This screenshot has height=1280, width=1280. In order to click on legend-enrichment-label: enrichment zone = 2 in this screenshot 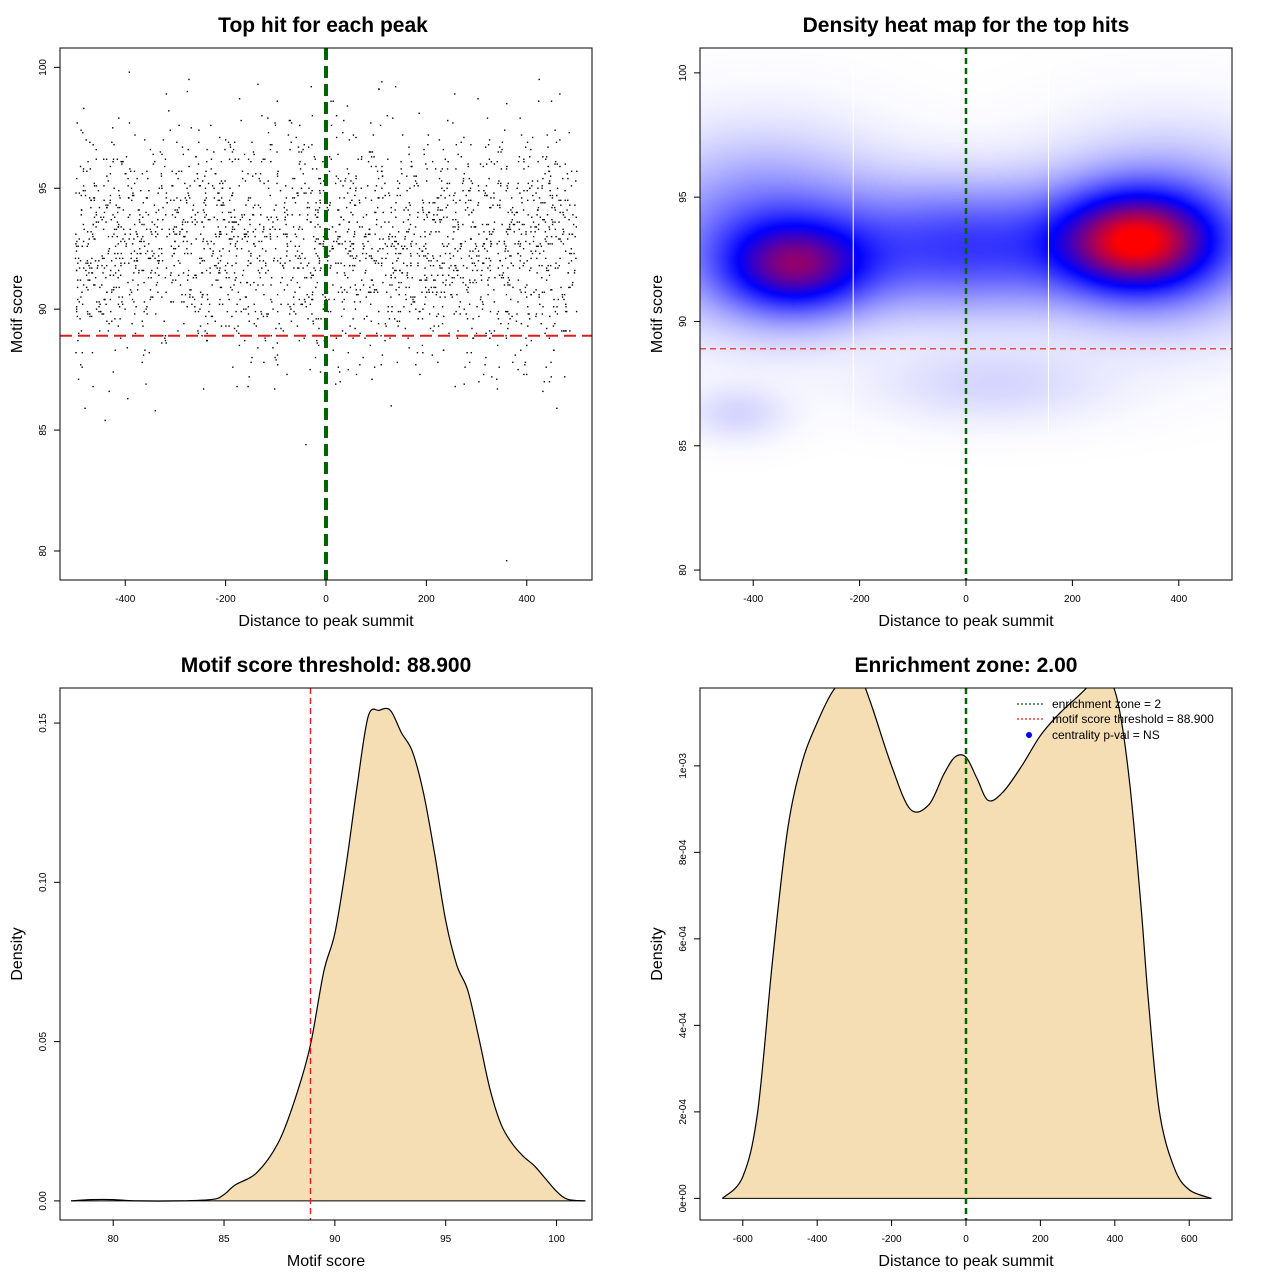, I will do `click(1106, 704)`.